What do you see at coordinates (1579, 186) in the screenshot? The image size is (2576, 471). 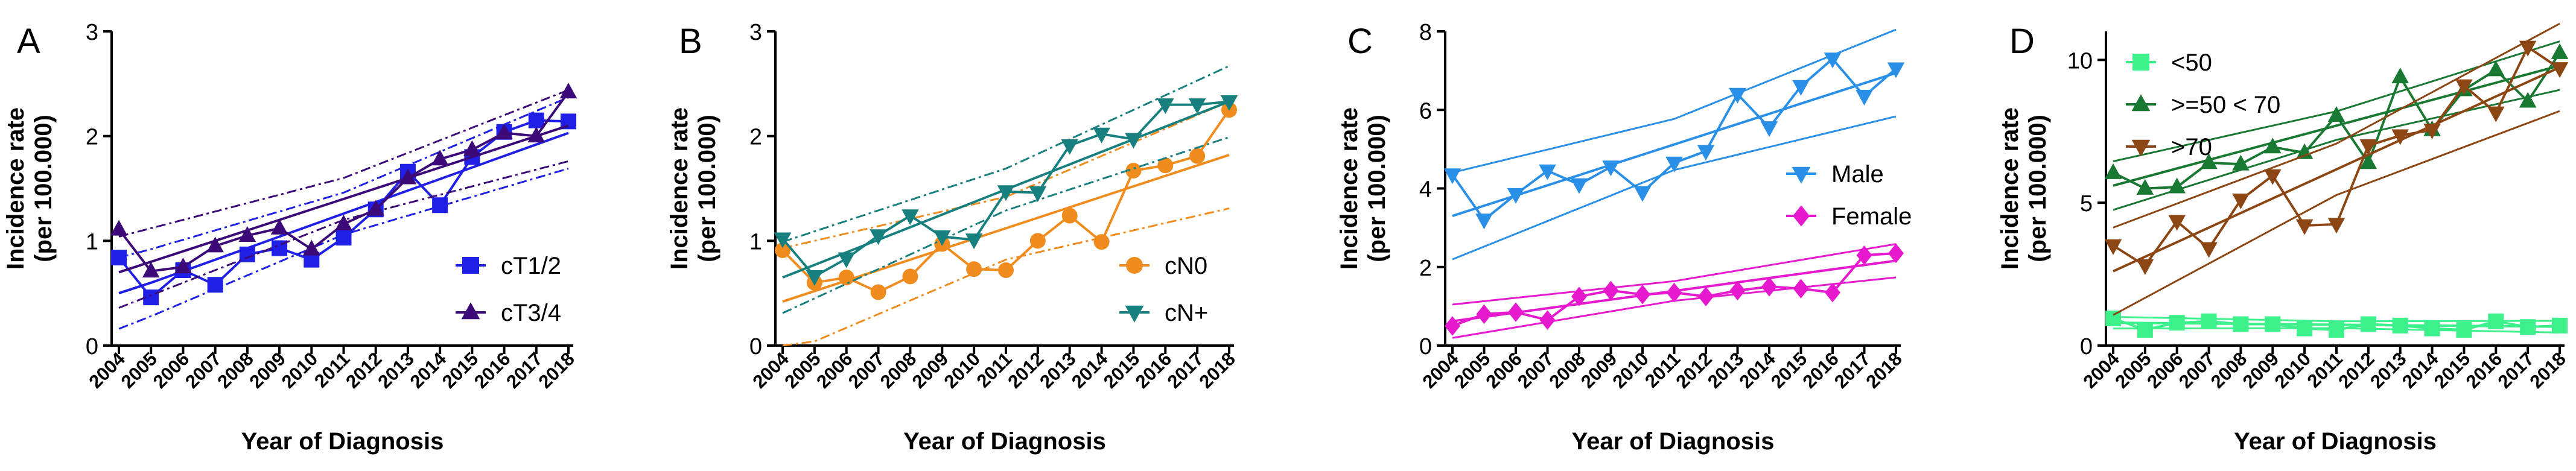 I see `data-point-male-2008` at bounding box center [1579, 186].